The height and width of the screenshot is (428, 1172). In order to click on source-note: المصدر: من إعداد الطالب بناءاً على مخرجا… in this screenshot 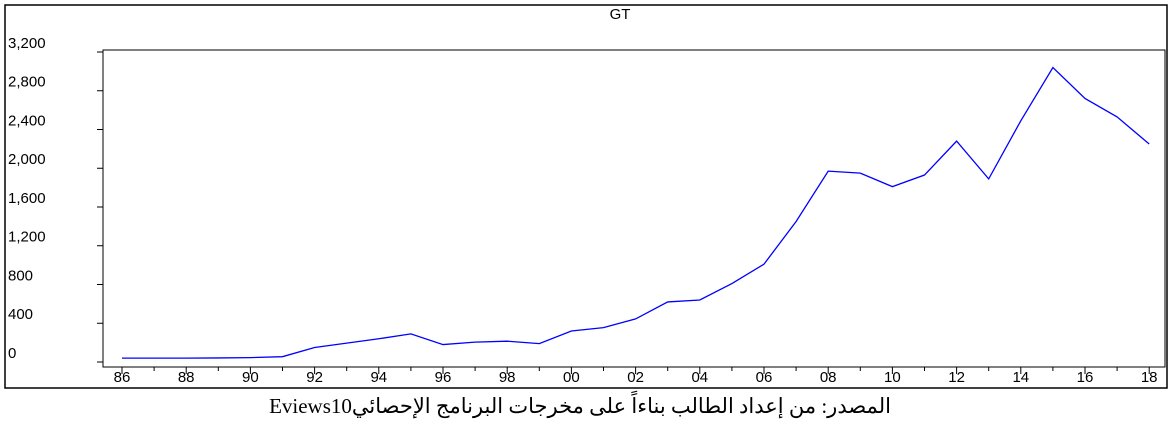, I will do `click(580, 404)`.